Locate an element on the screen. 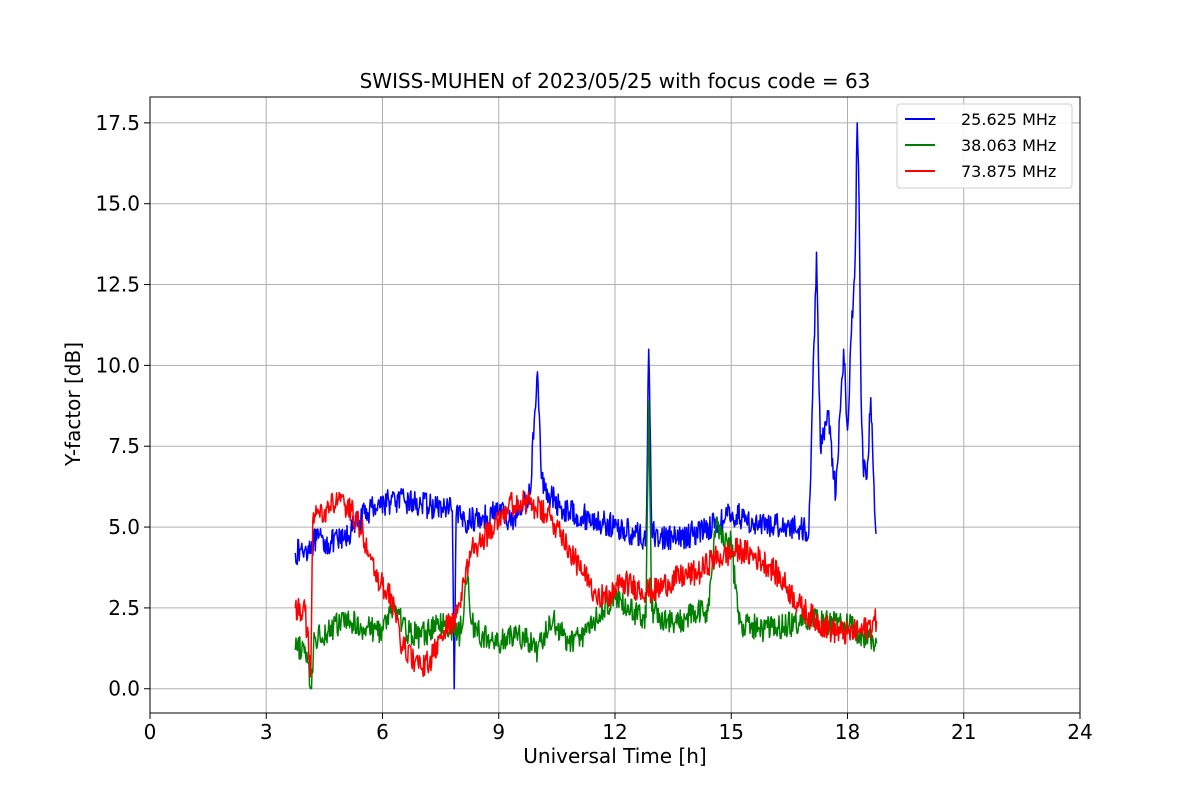  x-tick-label: 12 is located at coordinates (614, 732).